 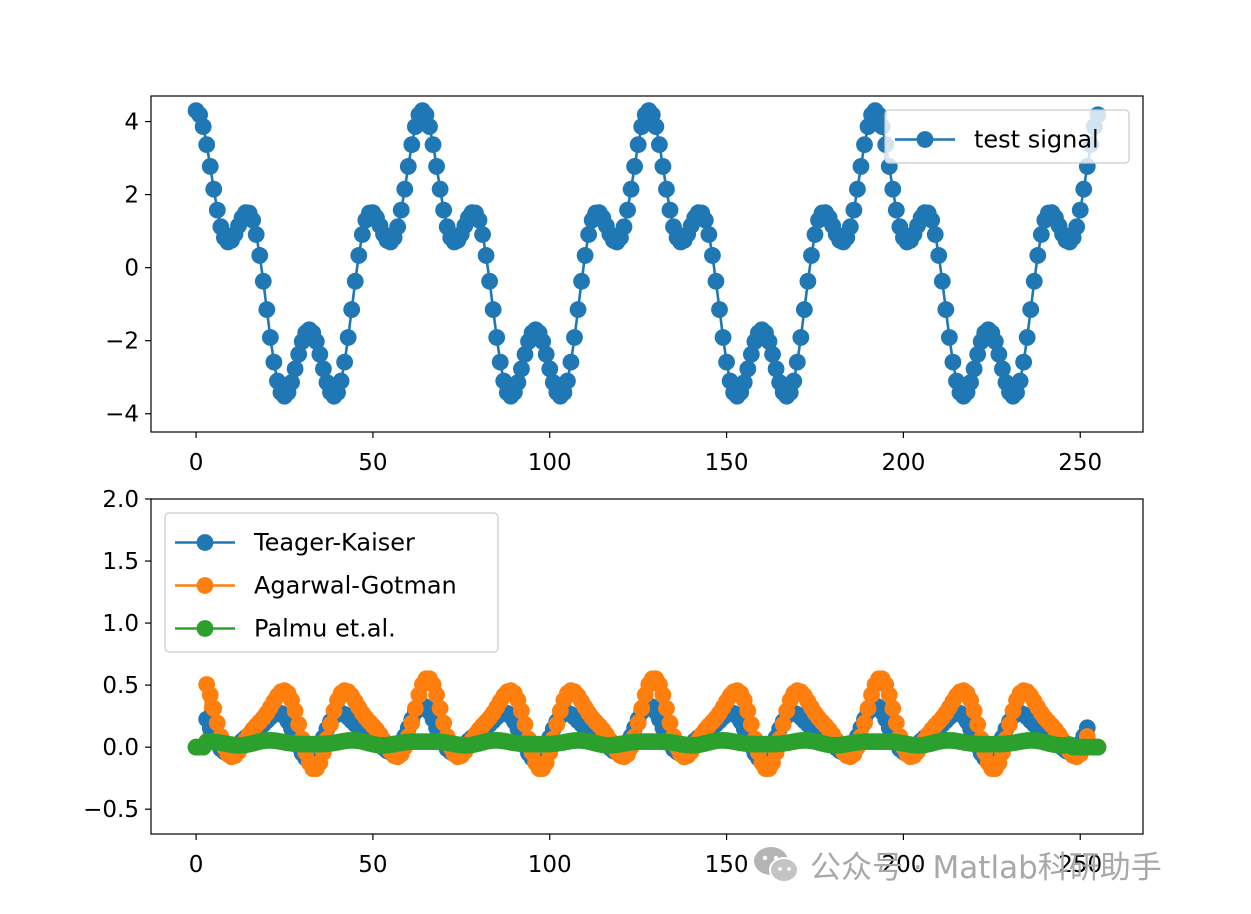 I want to click on x-tick-label: 150, so click(x=727, y=865).